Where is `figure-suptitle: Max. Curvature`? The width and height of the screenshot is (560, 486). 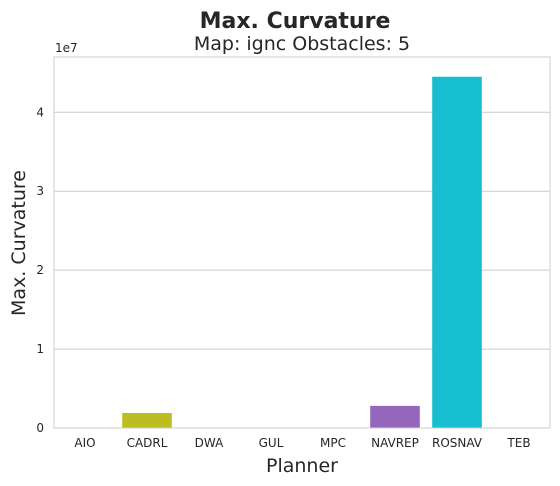
figure-suptitle: Max. Curvature is located at coordinates (295, 21).